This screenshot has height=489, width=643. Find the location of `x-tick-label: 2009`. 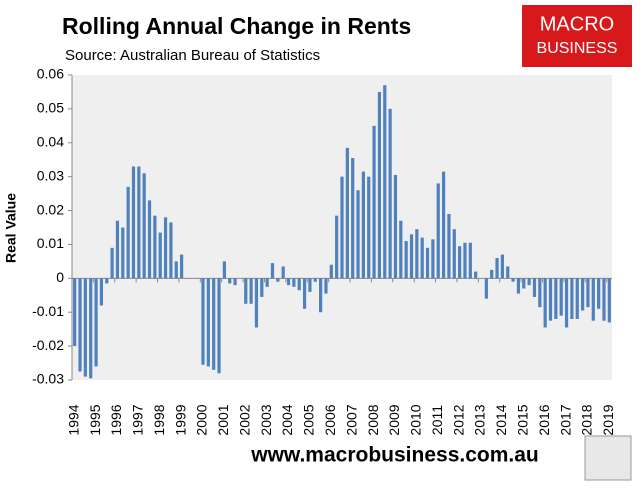

x-tick-label: 2009 is located at coordinates (394, 419).